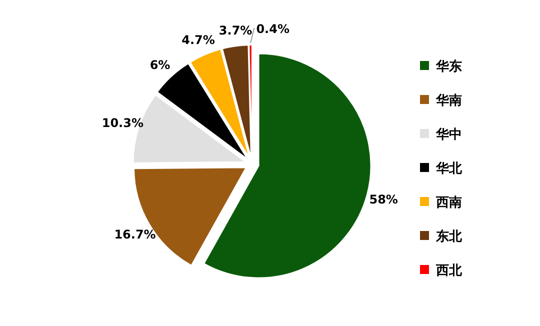 The height and width of the screenshot is (326, 540). I want to click on data-label: 10.3%, so click(123, 123).